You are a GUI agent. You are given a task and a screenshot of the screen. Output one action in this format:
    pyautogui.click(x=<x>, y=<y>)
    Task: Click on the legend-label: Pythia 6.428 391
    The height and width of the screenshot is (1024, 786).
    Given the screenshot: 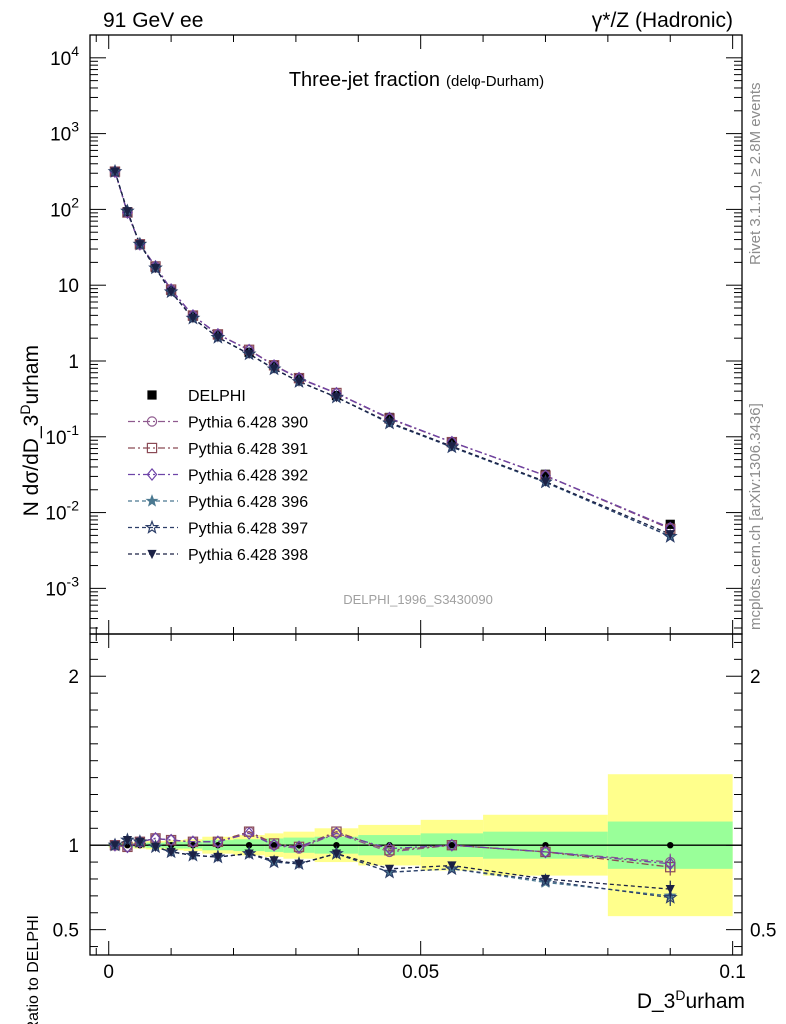 What is the action you would take?
    pyautogui.click(x=248, y=449)
    